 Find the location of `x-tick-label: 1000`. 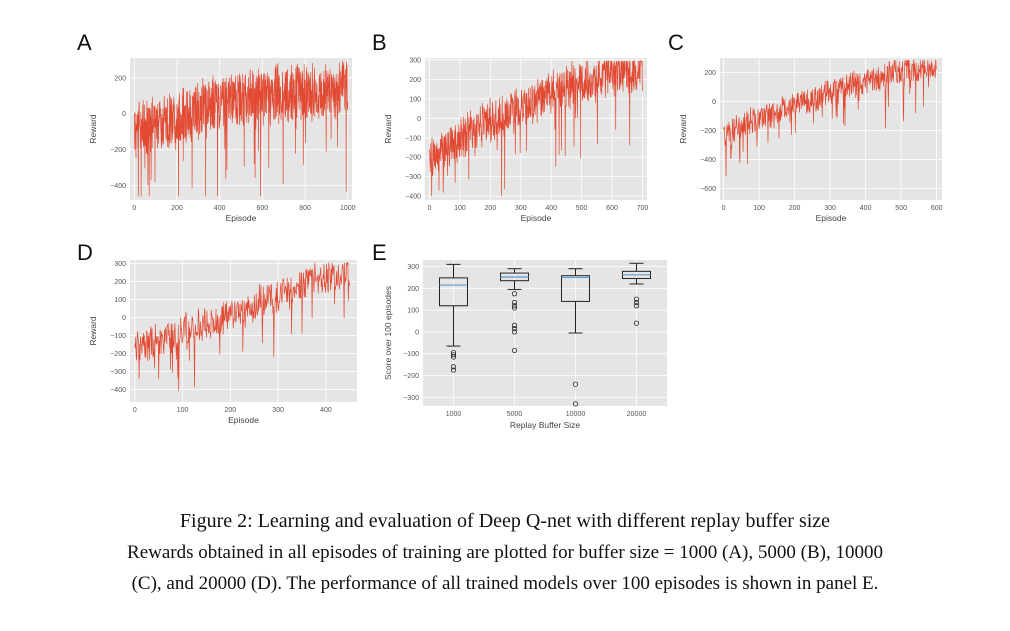

x-tick-label: 1000 is located at coordinates (454, 414).